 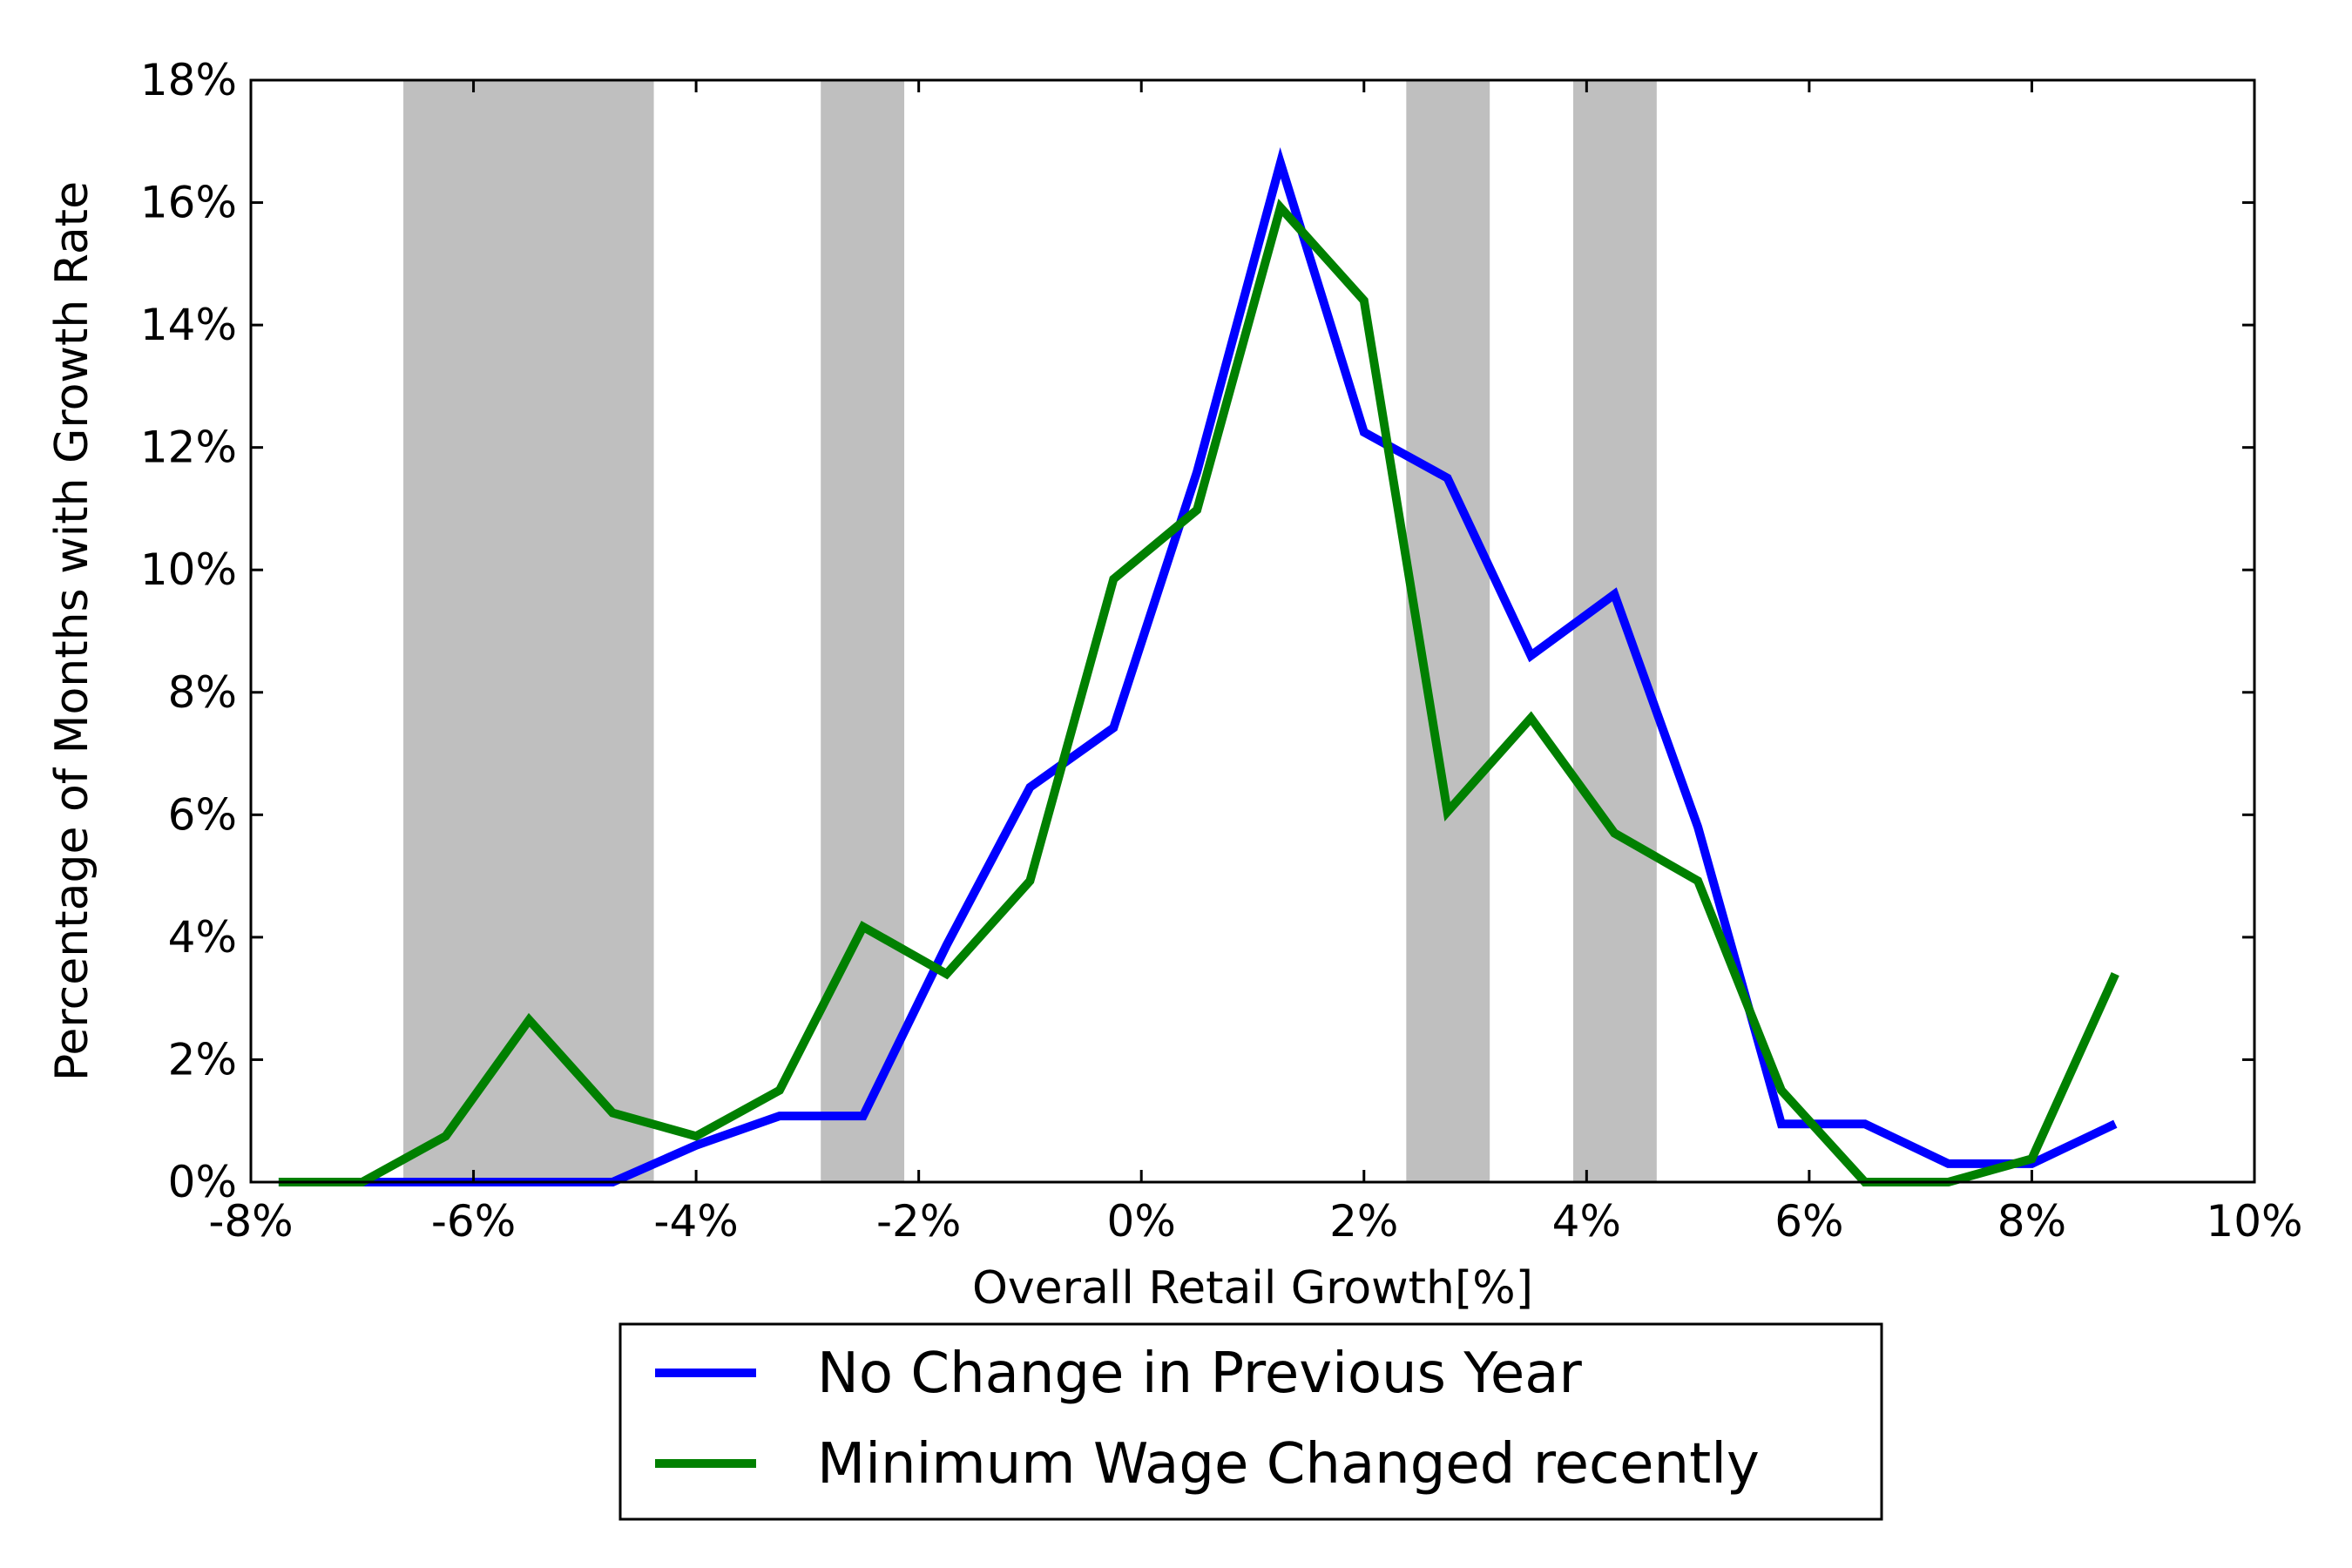 What do you see at coordinates (1808, 1221) in the screenshot?
I see `x-tick-label: 6%` at bounding box center [1808, 1221].